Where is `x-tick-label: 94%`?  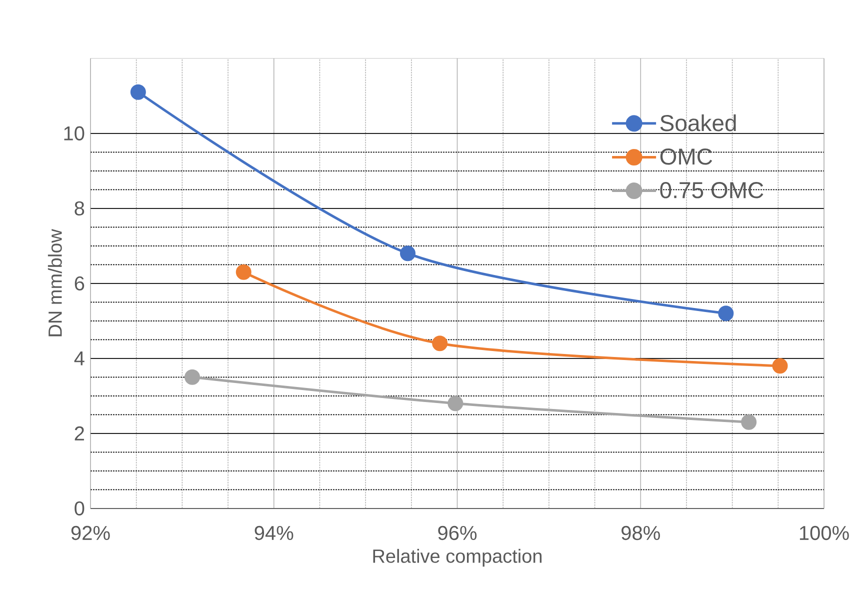 x-tick-label: 94% is located at coordinates (274, 533).